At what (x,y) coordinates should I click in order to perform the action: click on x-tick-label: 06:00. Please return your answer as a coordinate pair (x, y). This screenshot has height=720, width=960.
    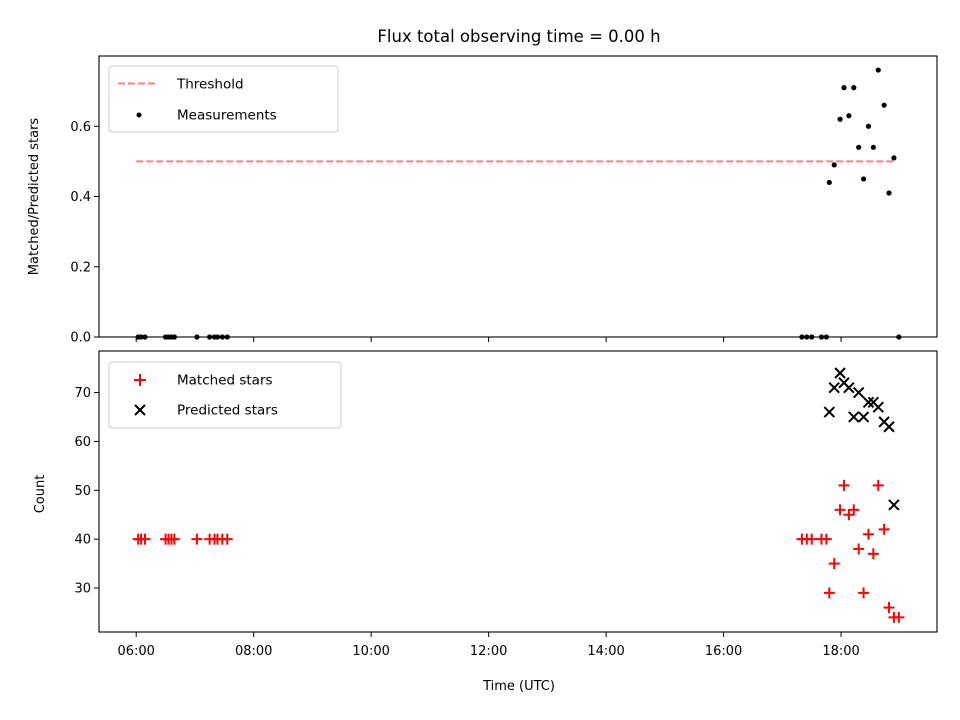
    Looking at the image, I should click on (135, 651).